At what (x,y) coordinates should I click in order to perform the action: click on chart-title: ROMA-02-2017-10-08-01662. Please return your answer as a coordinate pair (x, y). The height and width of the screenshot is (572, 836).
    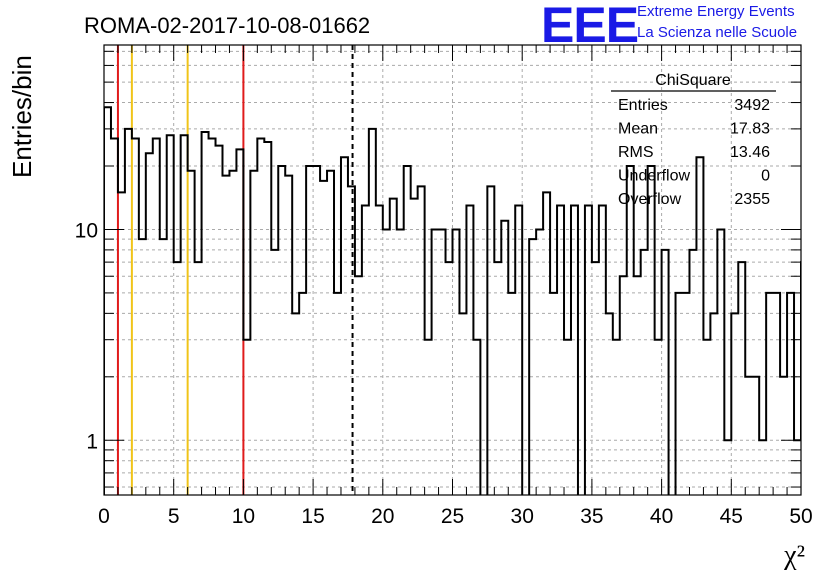
    Looking at the image, I should click on (227, 25).